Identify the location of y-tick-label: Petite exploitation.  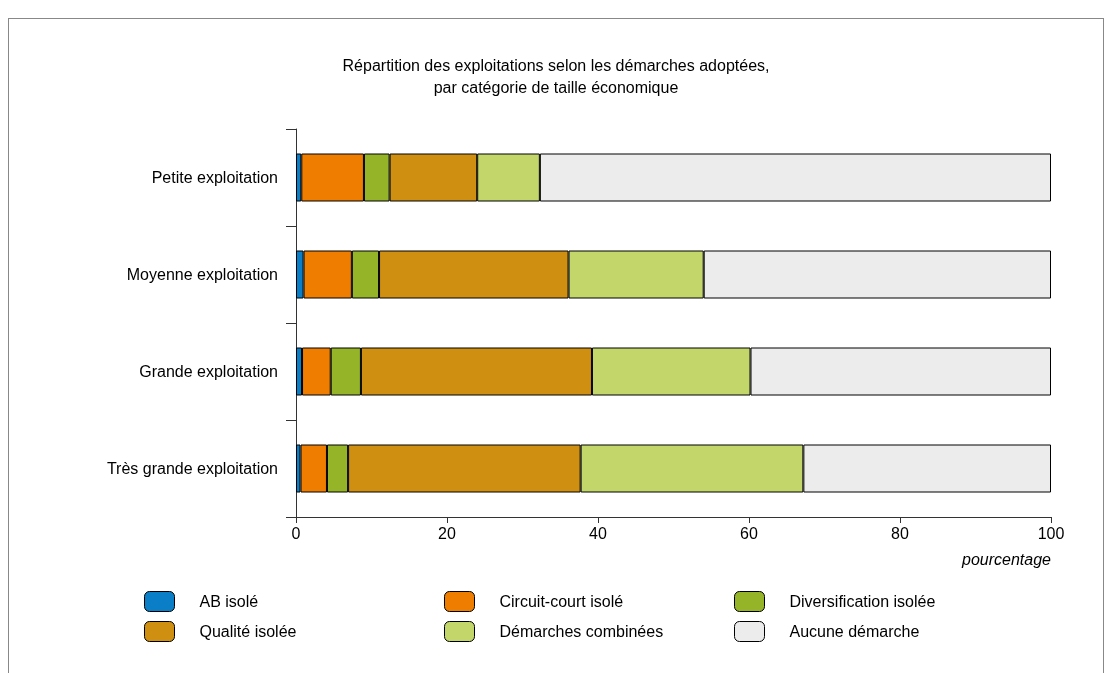
(214, 177).